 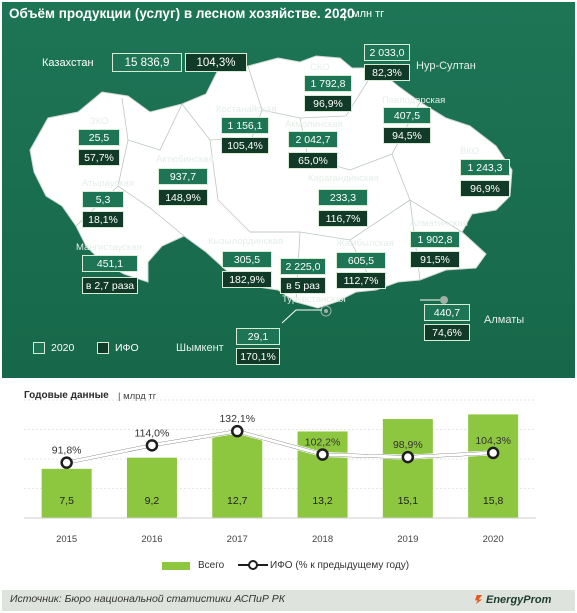 What do you see at coordinates (68, 63) in the screenshot?
I see `kazakhstan-label: Казахстан` at bounding box center [68, 63].